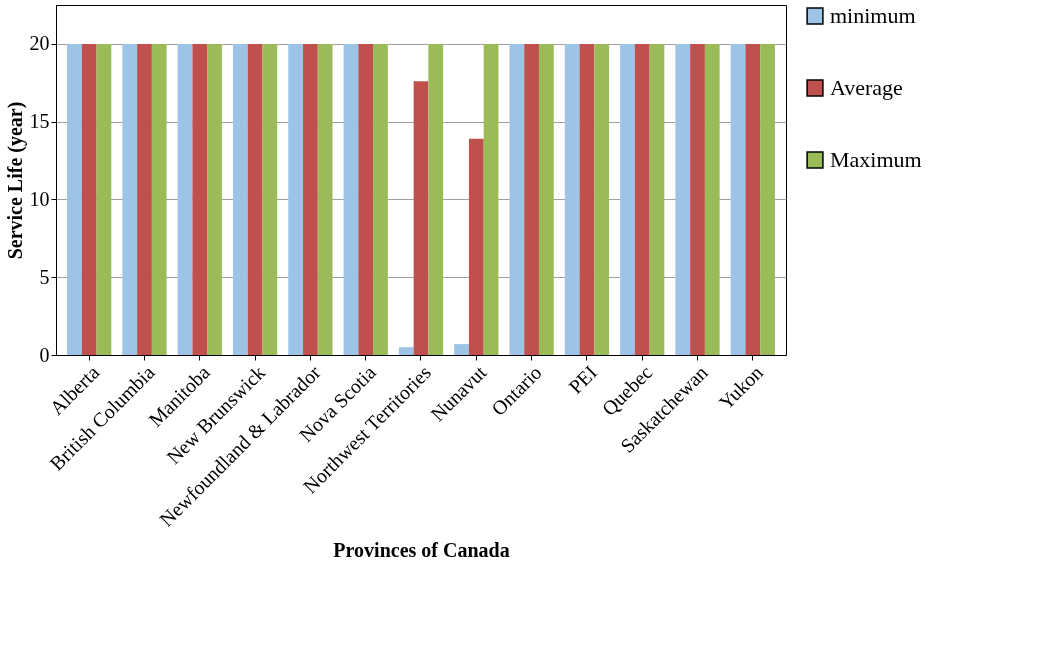 Image resolution: width=1042 pixels, height=661 pixels. I want to click on x-axis-title: Provinces of Canada, so click(421, 549).